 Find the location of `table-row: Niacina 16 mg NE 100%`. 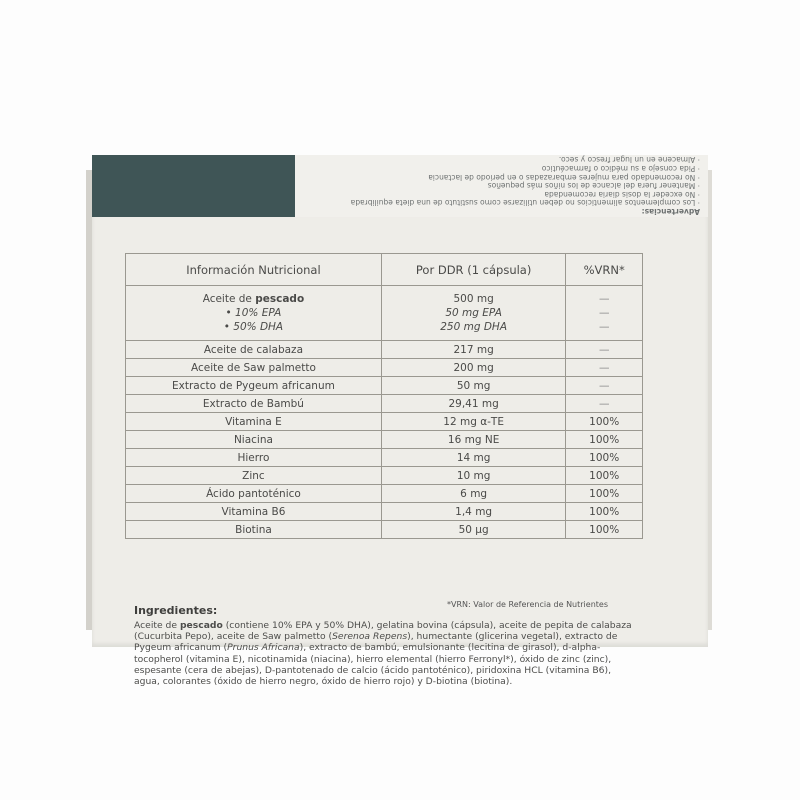

table-row: Niacina 16 mg NE 100% is located at coordinates (384, 439).